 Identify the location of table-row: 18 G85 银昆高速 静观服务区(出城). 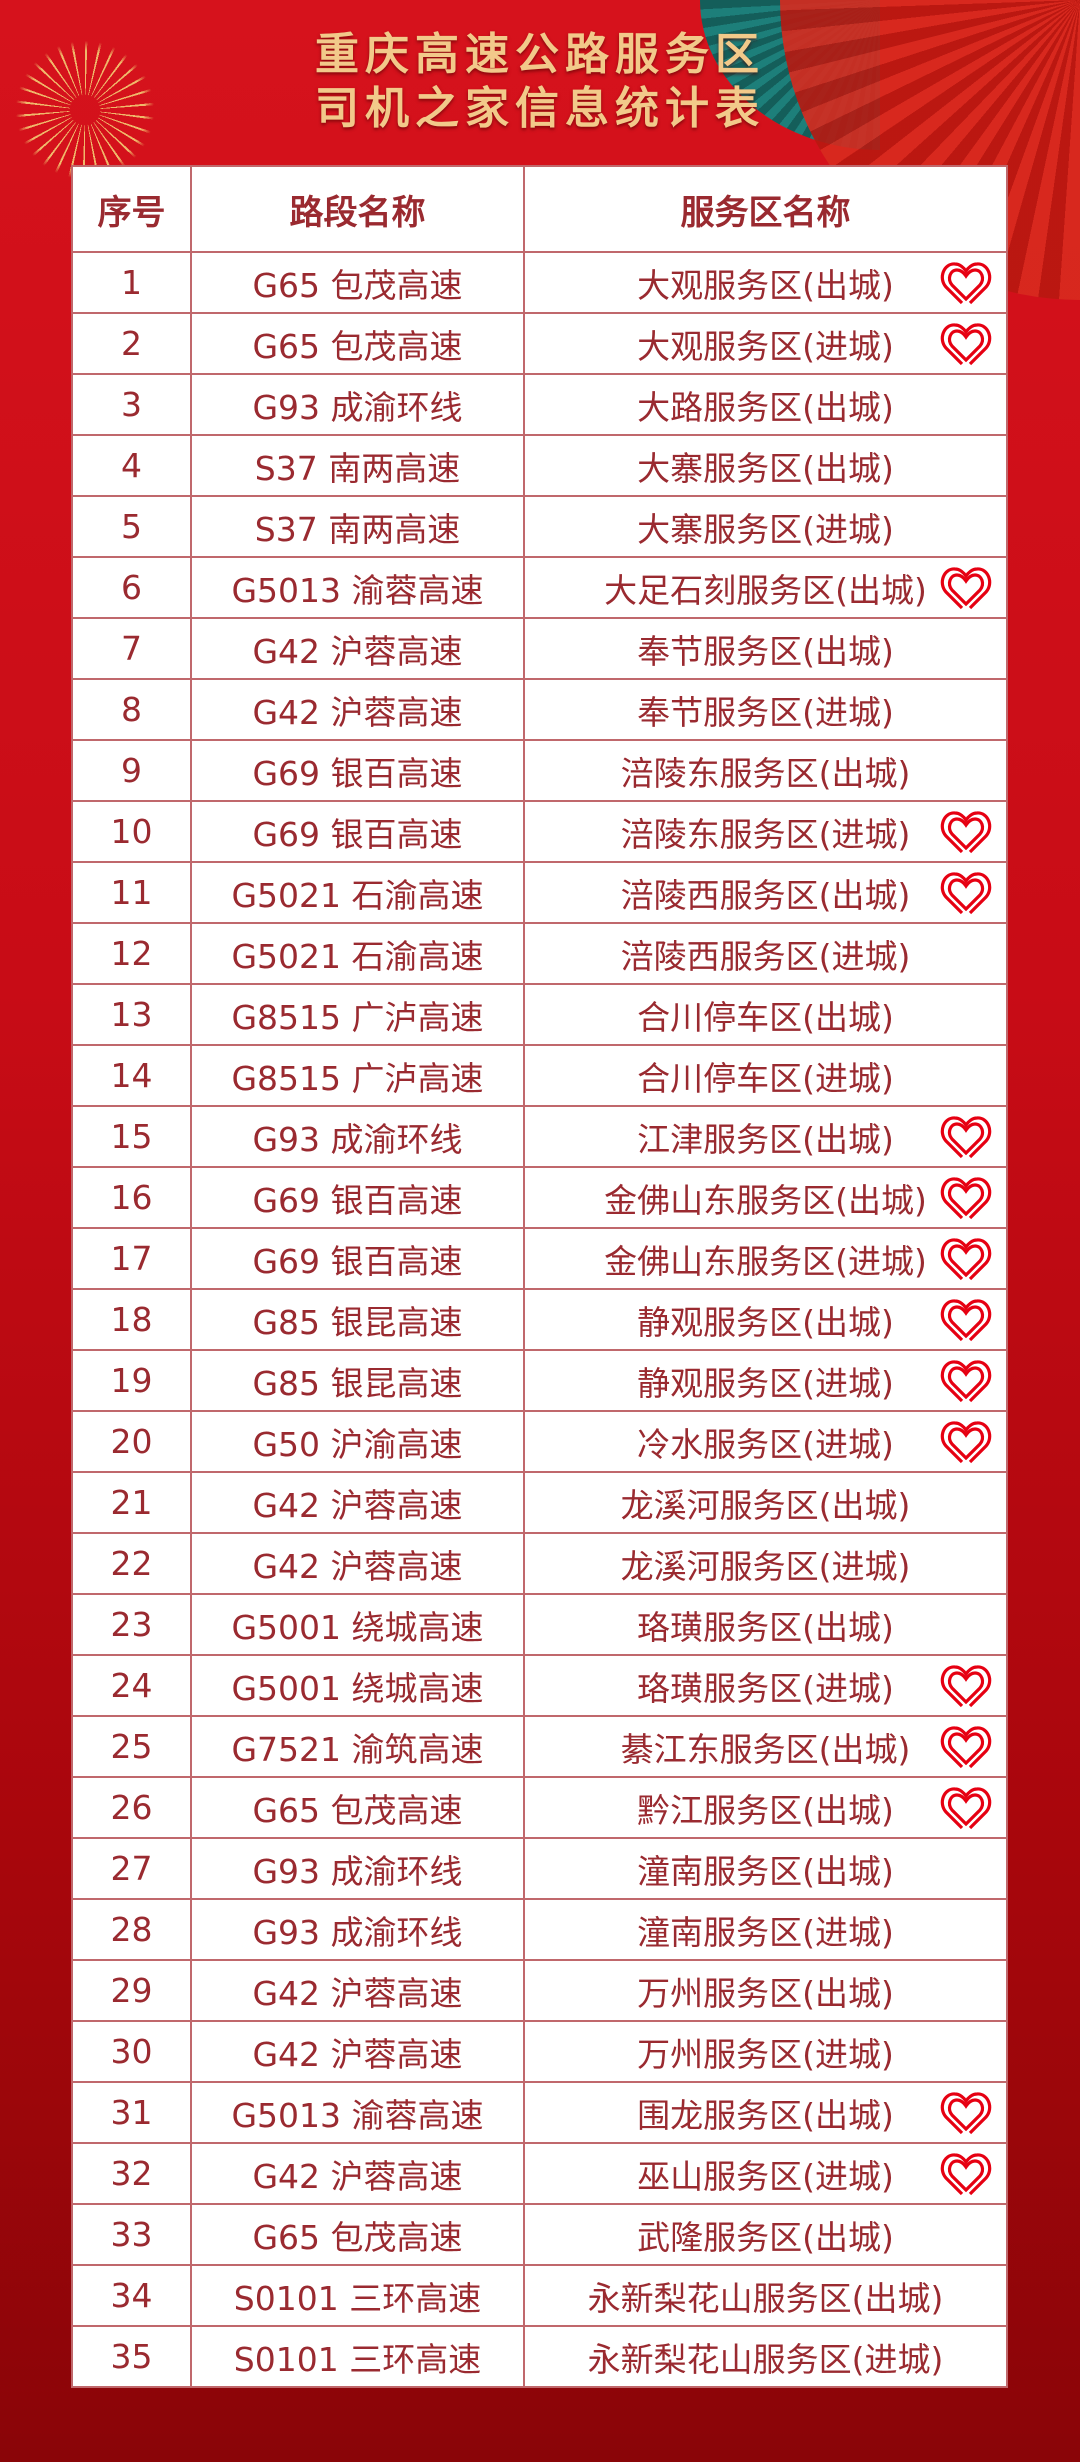
(539, 1319).